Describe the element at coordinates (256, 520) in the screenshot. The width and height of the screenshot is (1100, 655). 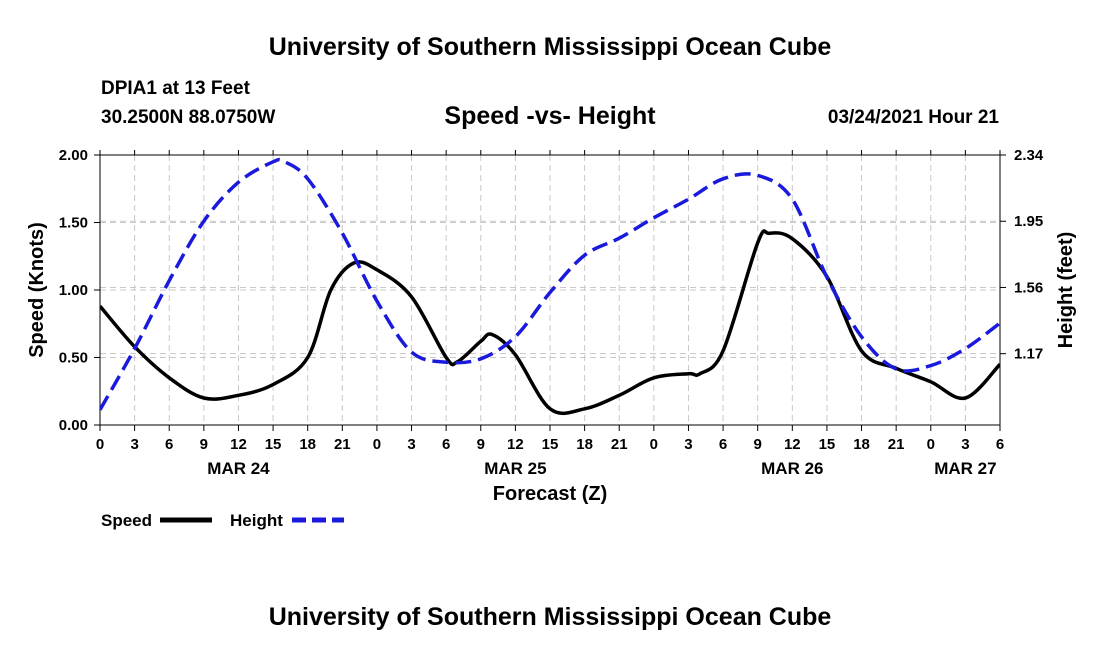
I see `legend-height-label: Height` at that location.